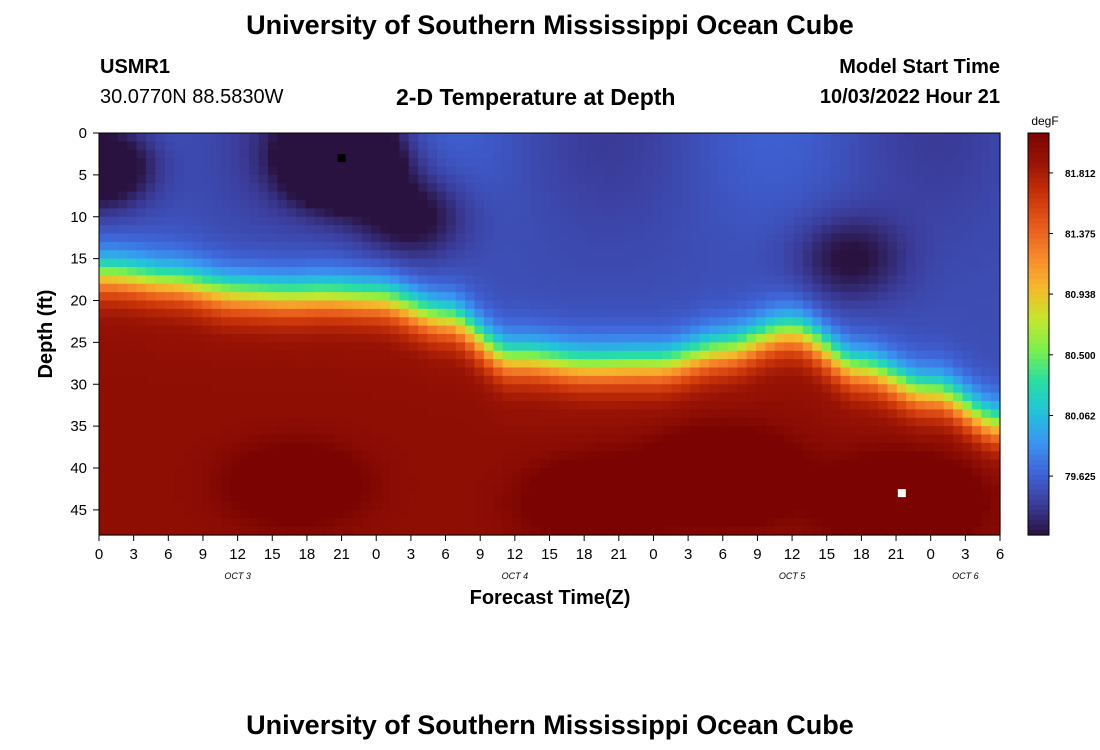  What do you see at coordinates (919, 67) in the screenshot?
I see `model-start-label: Model Start Time` at bounding box center [919, 67].